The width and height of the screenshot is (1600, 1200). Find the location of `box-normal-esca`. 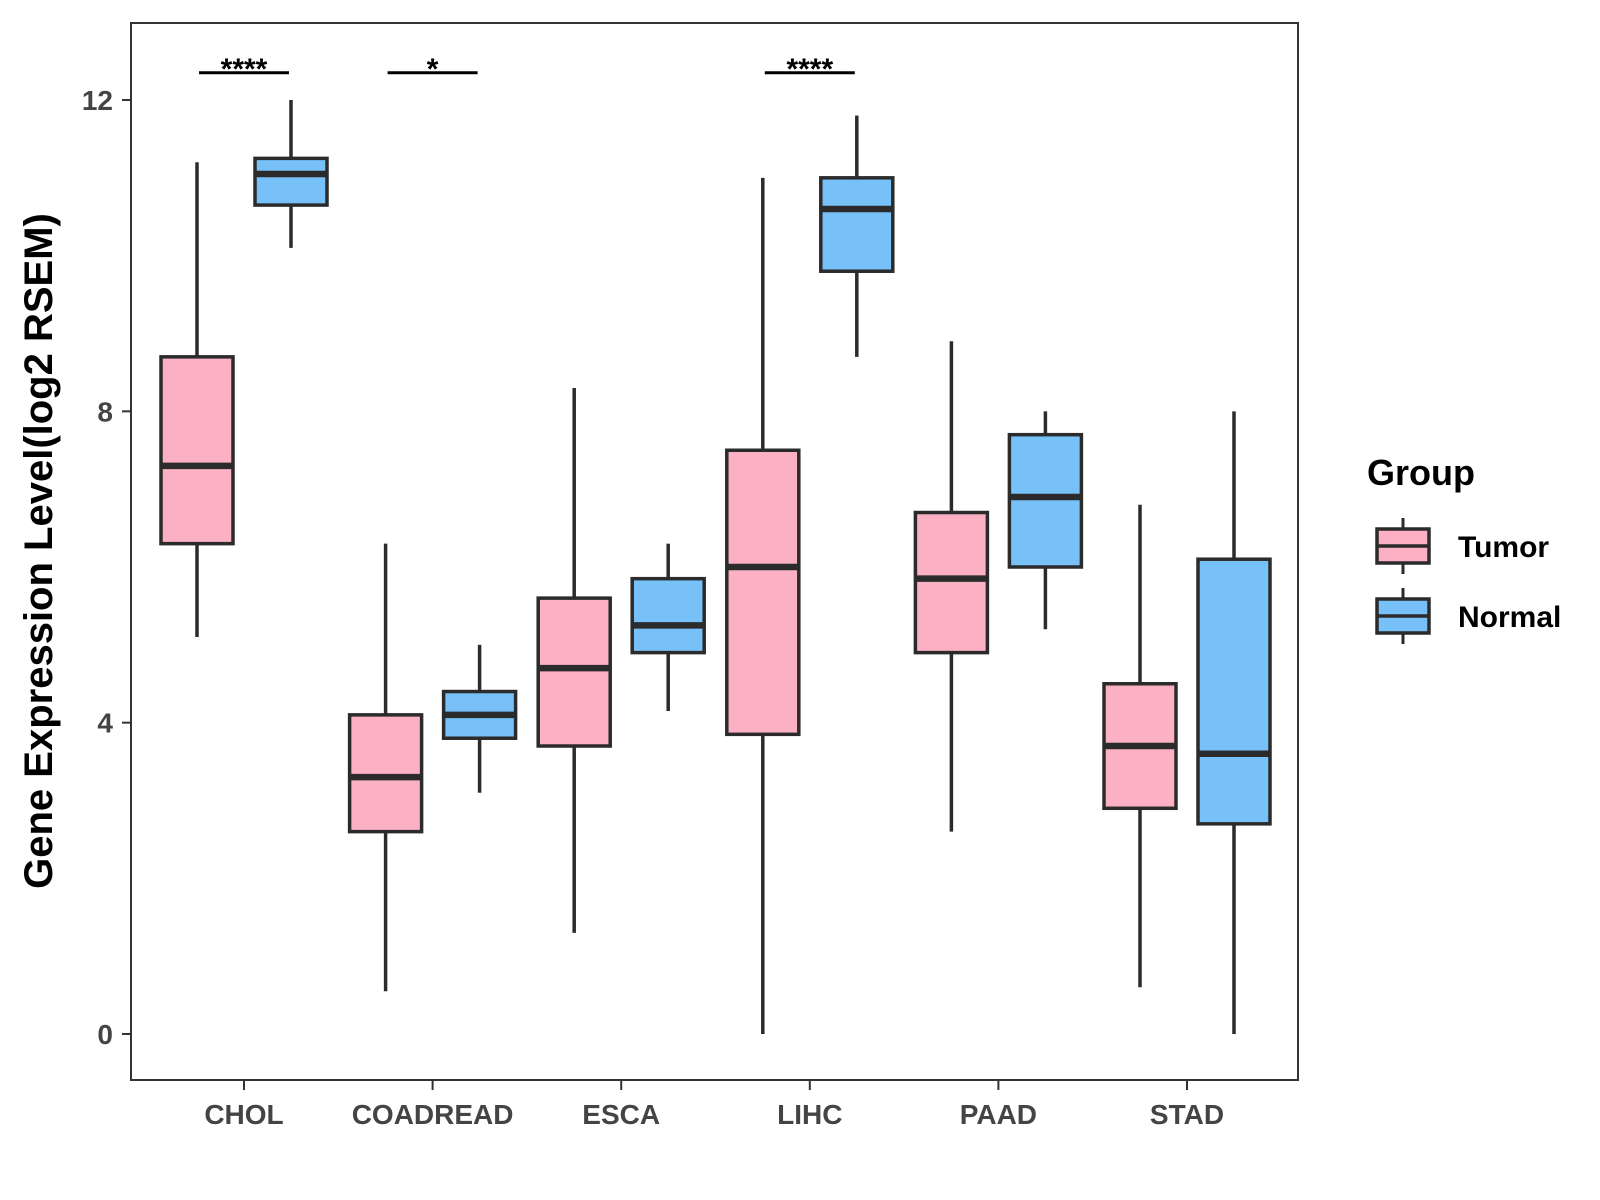

box-normal-esca is located at coordinates (668, 627).